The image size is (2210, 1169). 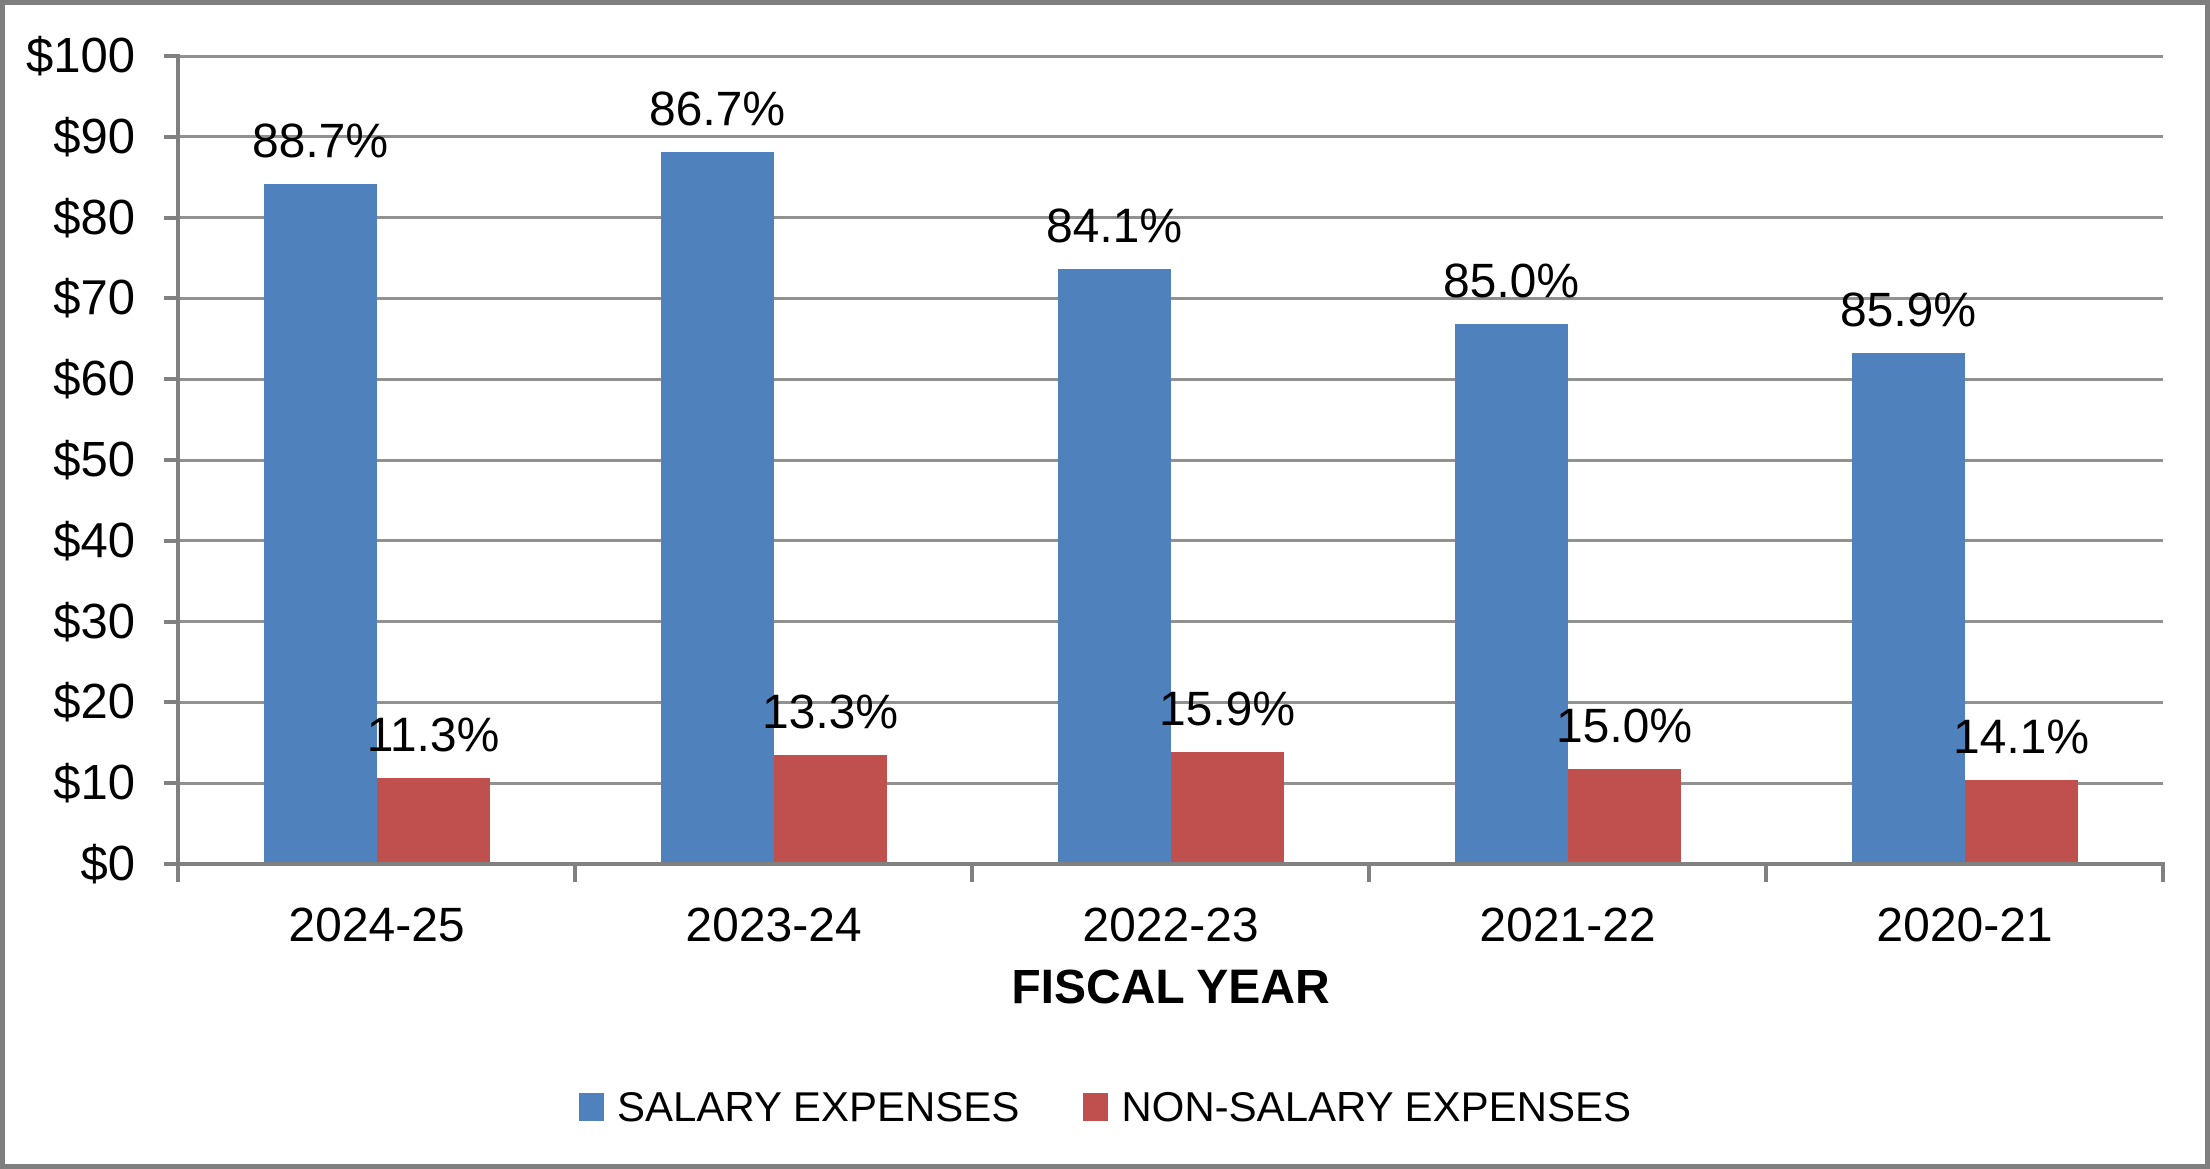 I want to click on legend-label-non-salary: NON-SALARY EXPENSES, so click(x=1376, y=1106).